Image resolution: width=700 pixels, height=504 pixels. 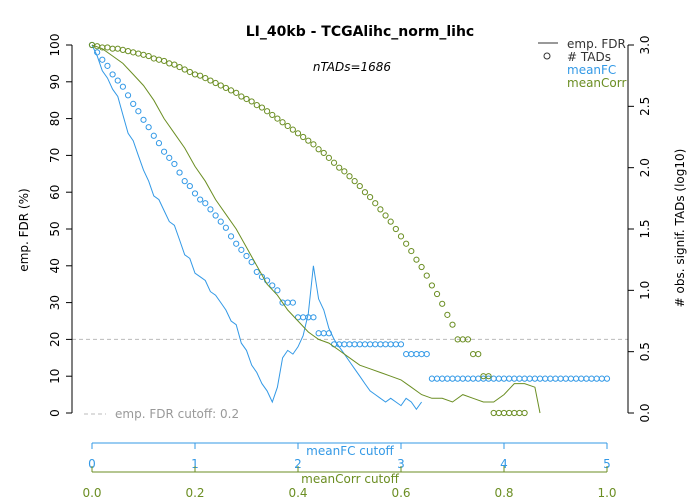 What do you see at coordinates (591, 70) in the screenshot?
I see `legend-item-label: meanFC` at bounding box center [591, 70].